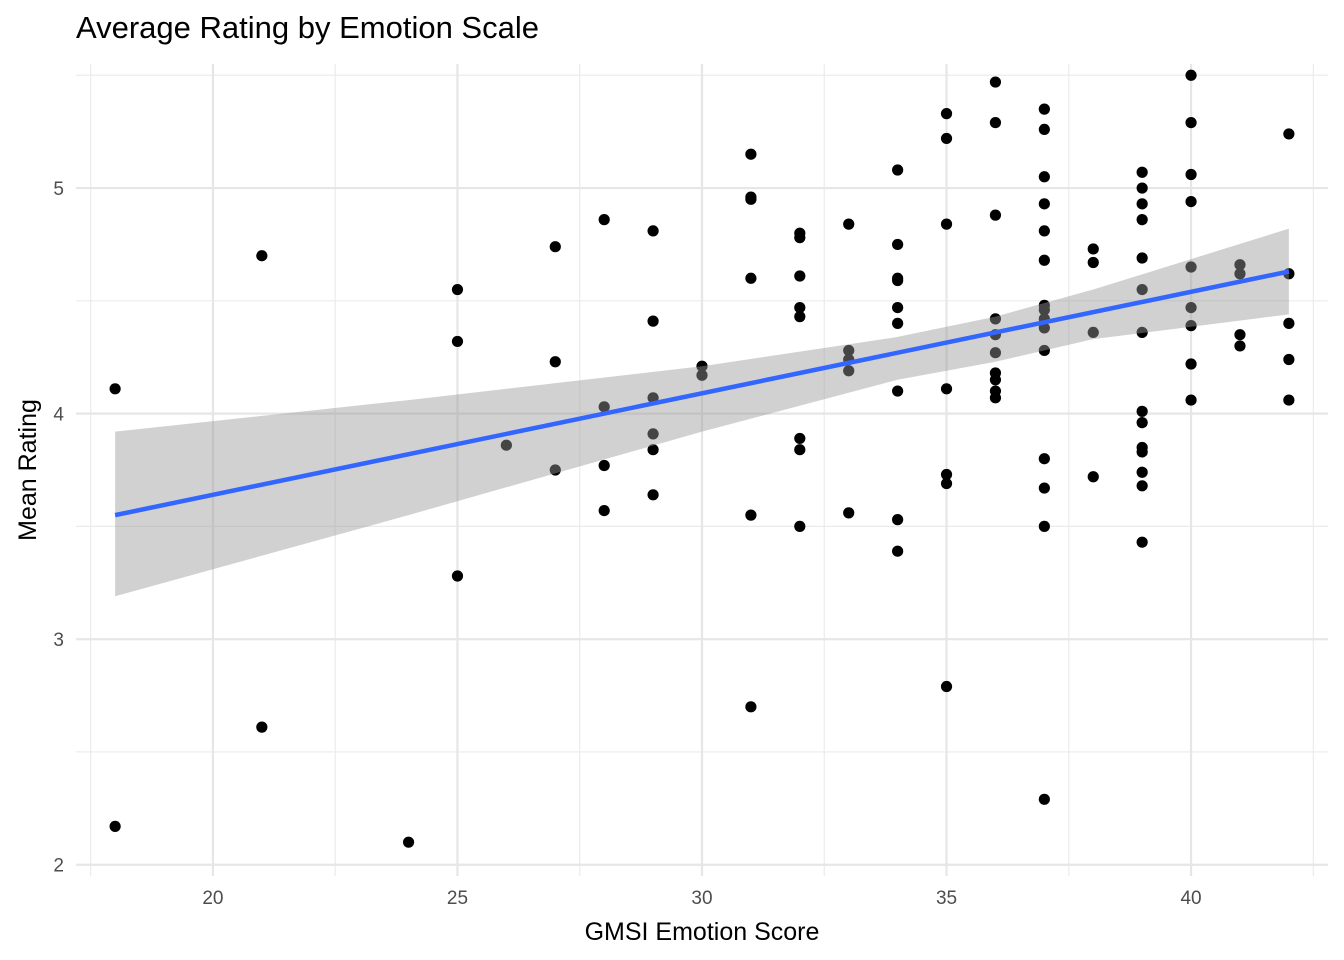 The image size is (1344, 960). What do you see at coordinates (58, 640) in the screenshot?
I see `y-tick-label: 3` at bounding box center [58, 640].